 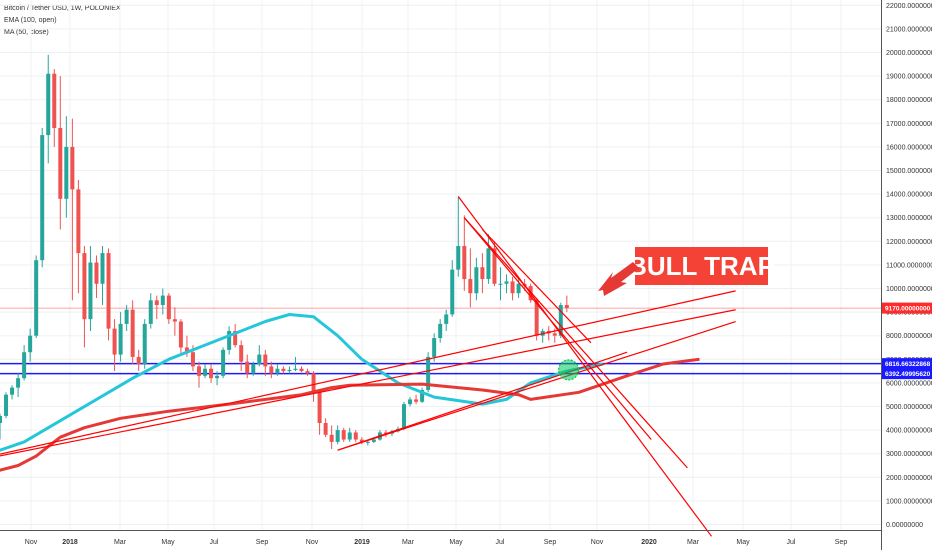 What do you see at coordinates (909, 218) in the screenshot?
I see `y-tick-label: 13000.00000000` at bounding box center [909, 218].